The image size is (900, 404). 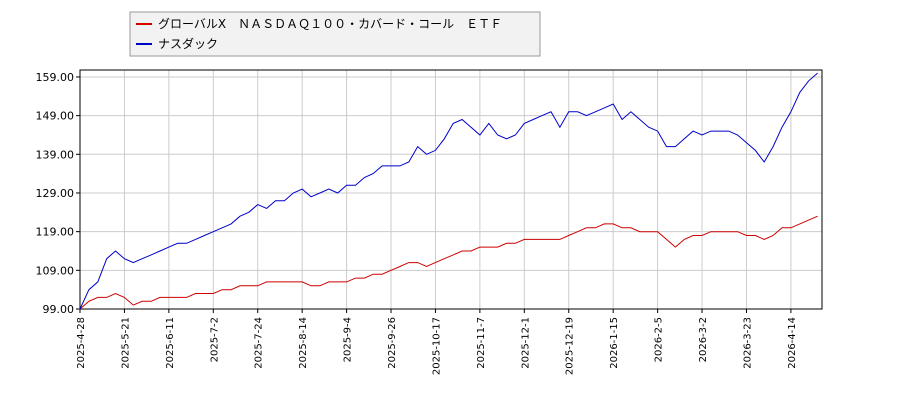 What do you see at coordinates (259, 343) in the screenshot?
I see `x-tick-label: 2025-7-24` at bounding box center [259, 343].